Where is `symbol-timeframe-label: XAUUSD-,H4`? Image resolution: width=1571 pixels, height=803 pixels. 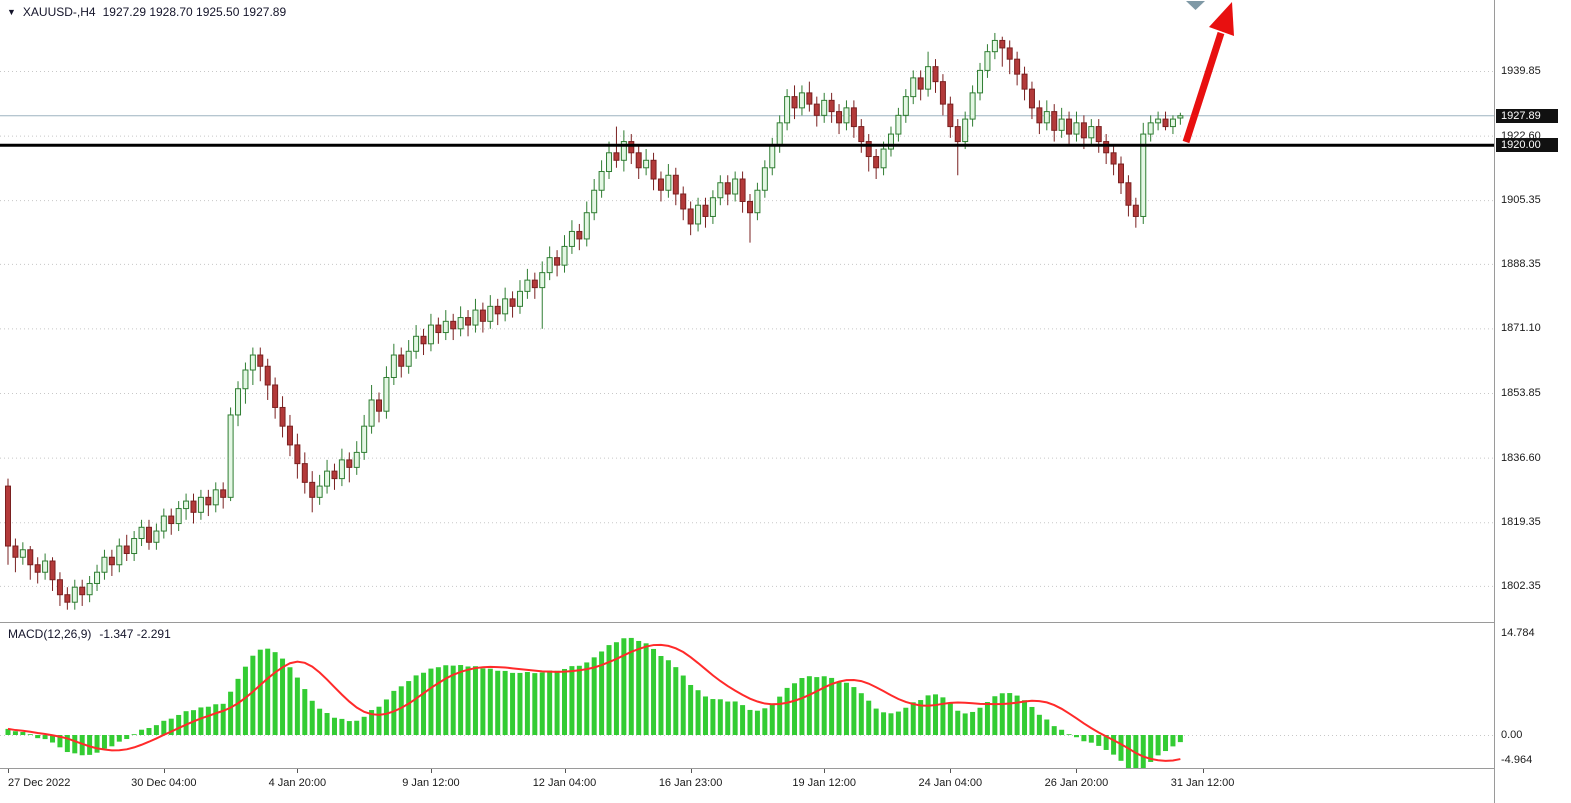
symbol-timeframe-label: XAUUSD-,H4 is located at coordinates (59, 12).